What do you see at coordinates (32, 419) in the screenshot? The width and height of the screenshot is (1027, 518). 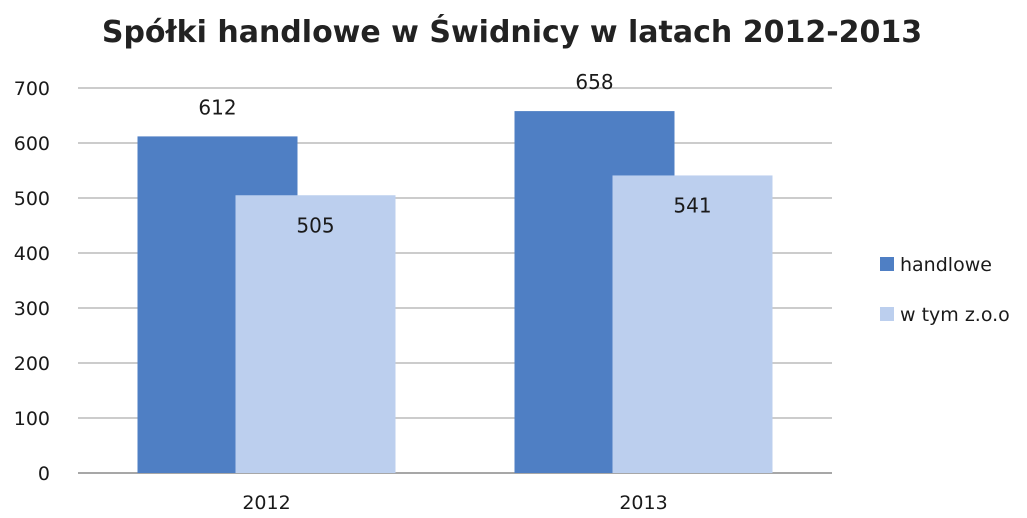 I see `y-tick-label: 100` at bounding box center [32, 419].